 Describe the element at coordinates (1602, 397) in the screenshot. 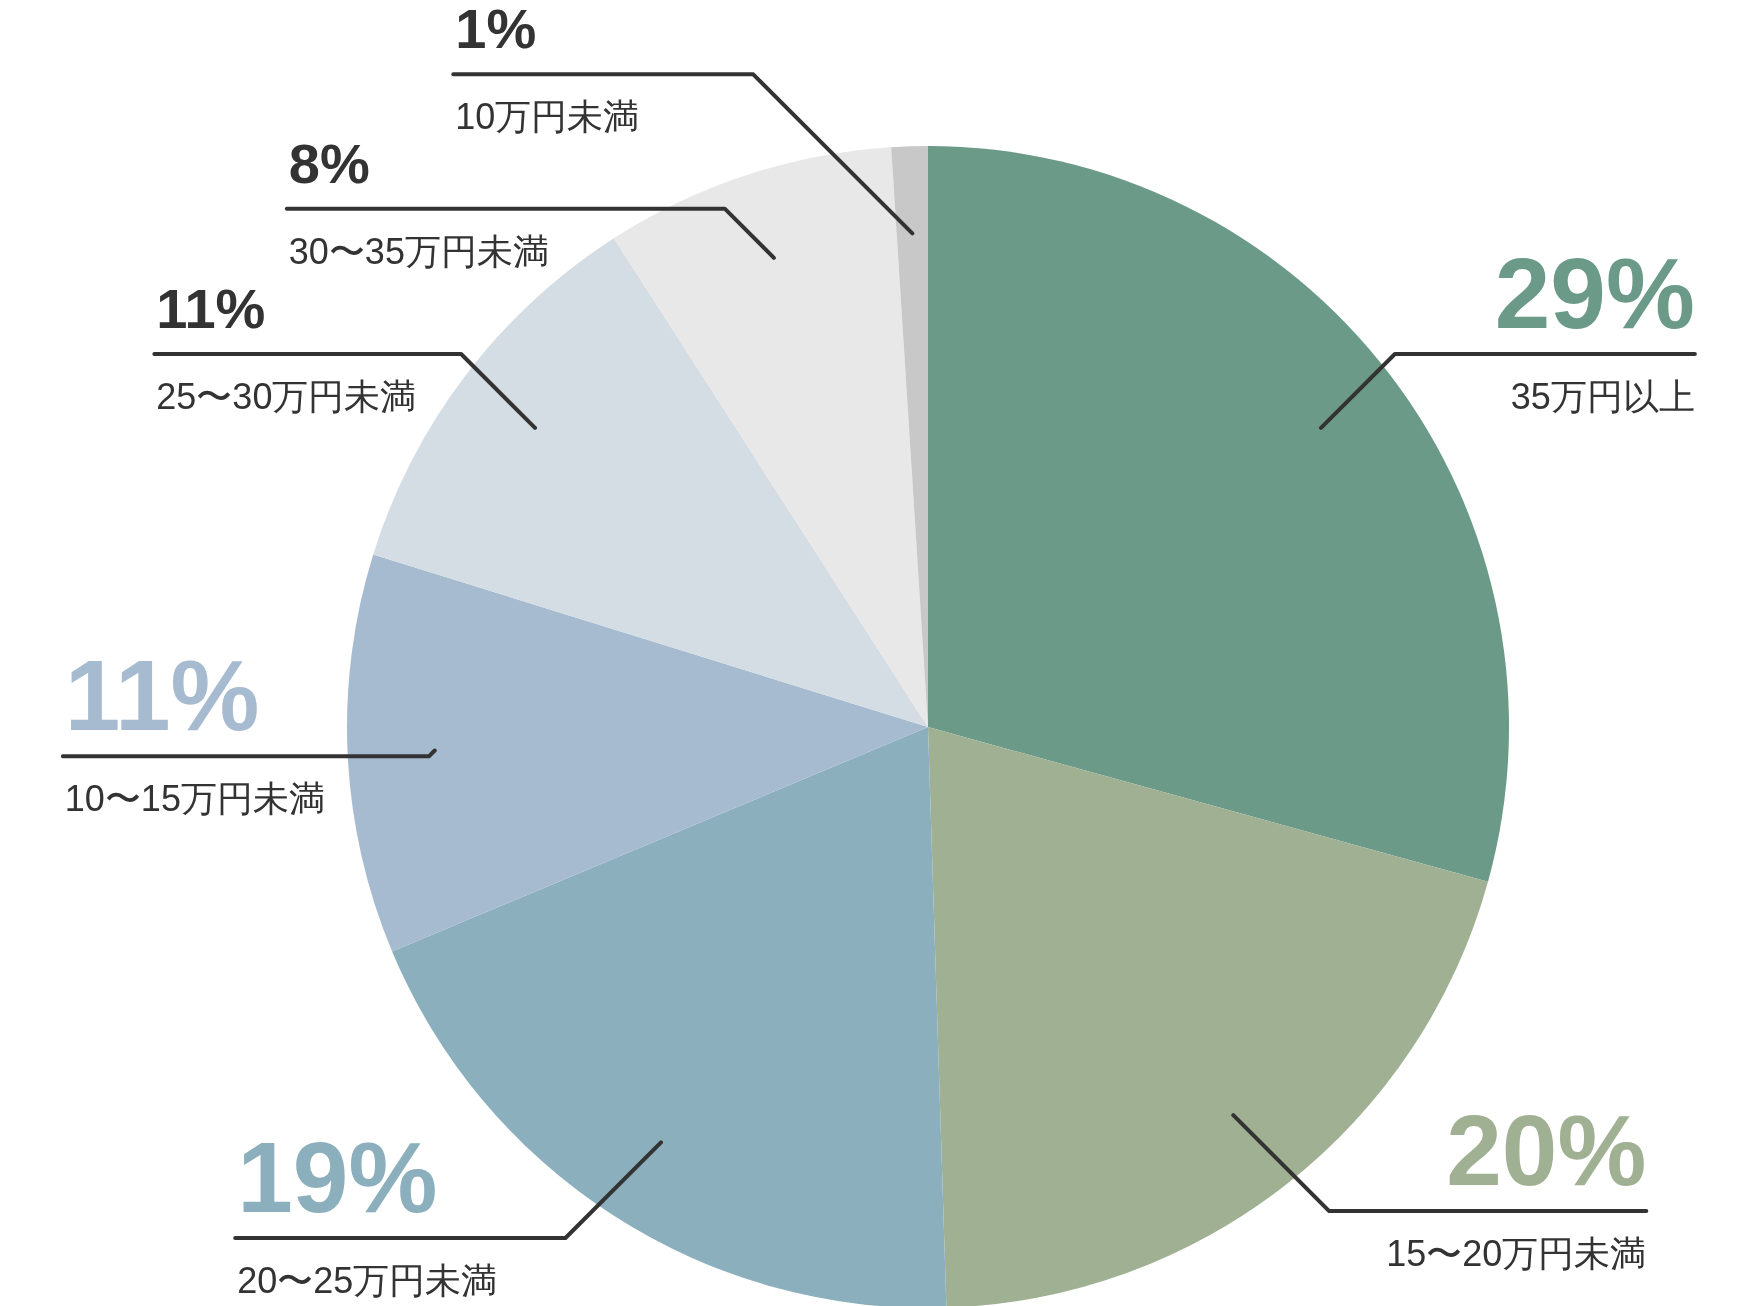

I see `slice-label: 35万円以上` at that location.